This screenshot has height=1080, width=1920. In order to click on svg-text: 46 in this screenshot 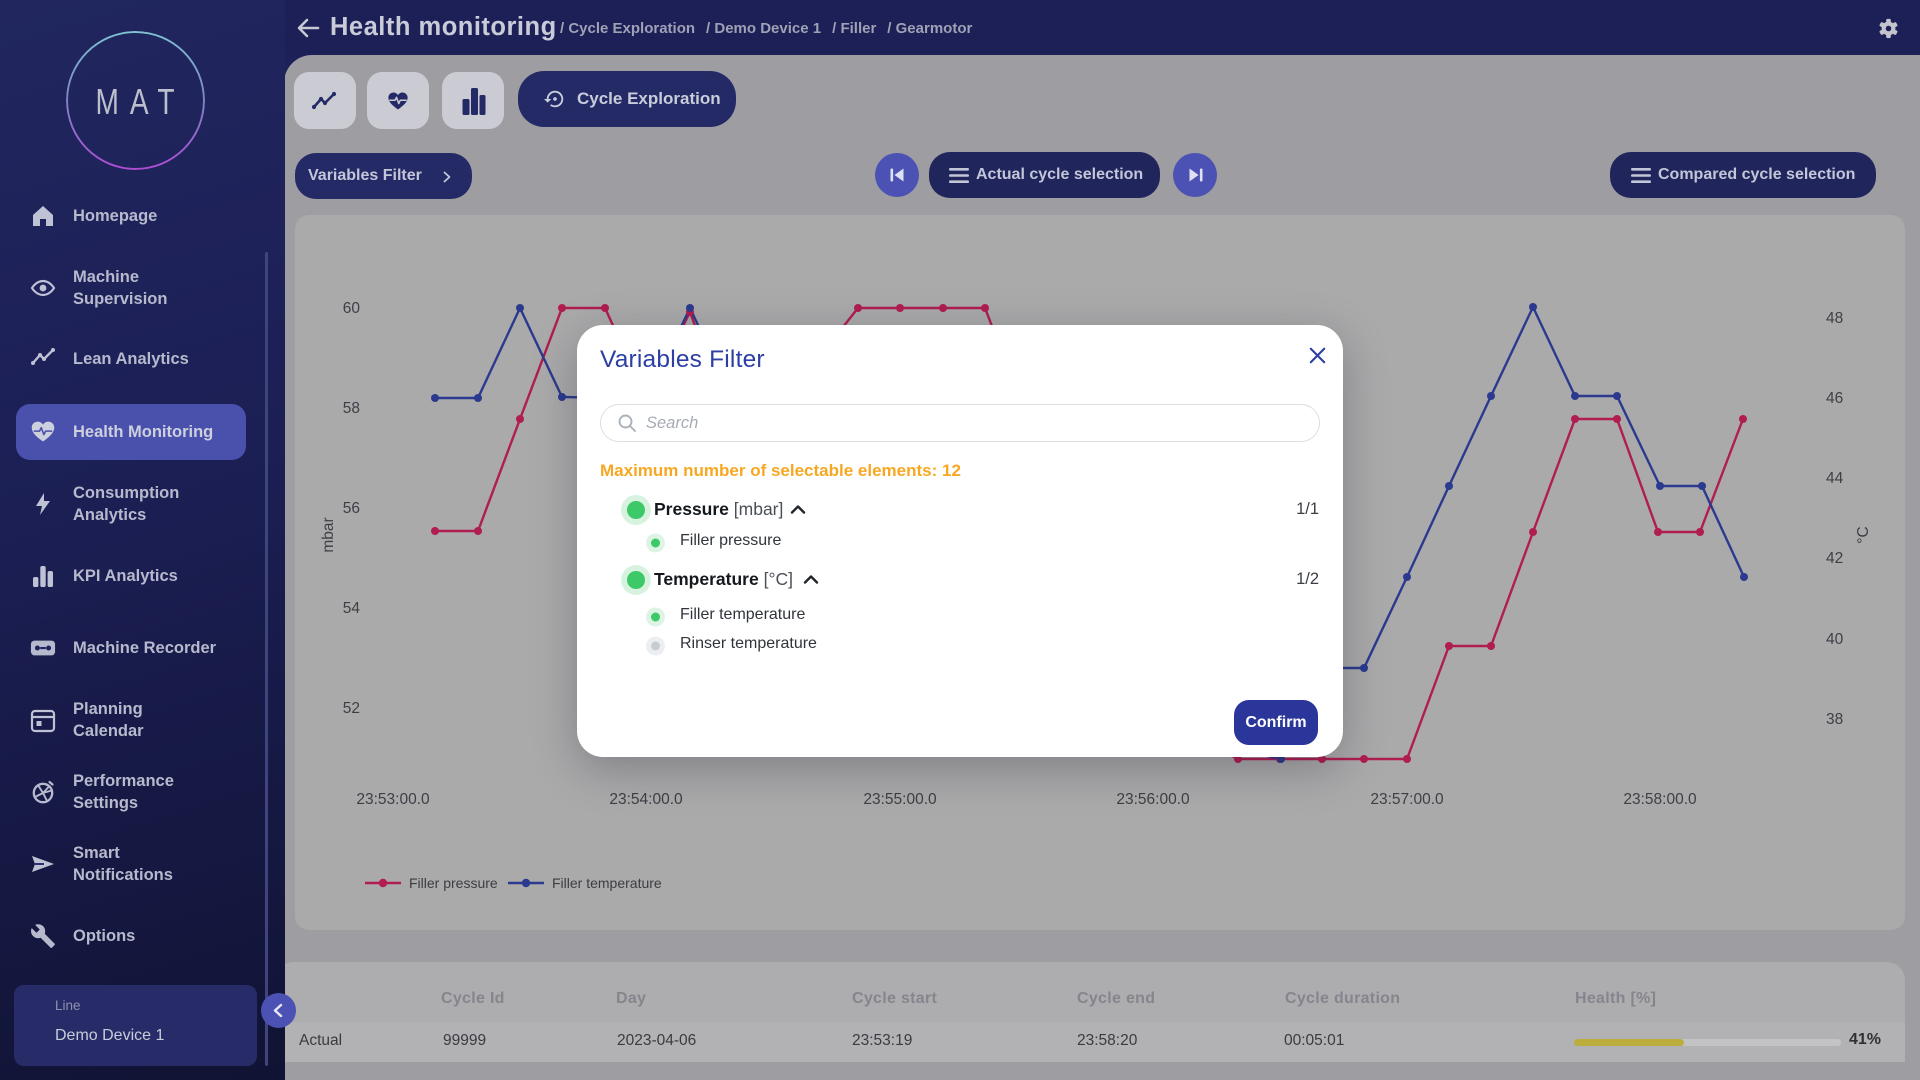, I will do `click(1834, 398)`.